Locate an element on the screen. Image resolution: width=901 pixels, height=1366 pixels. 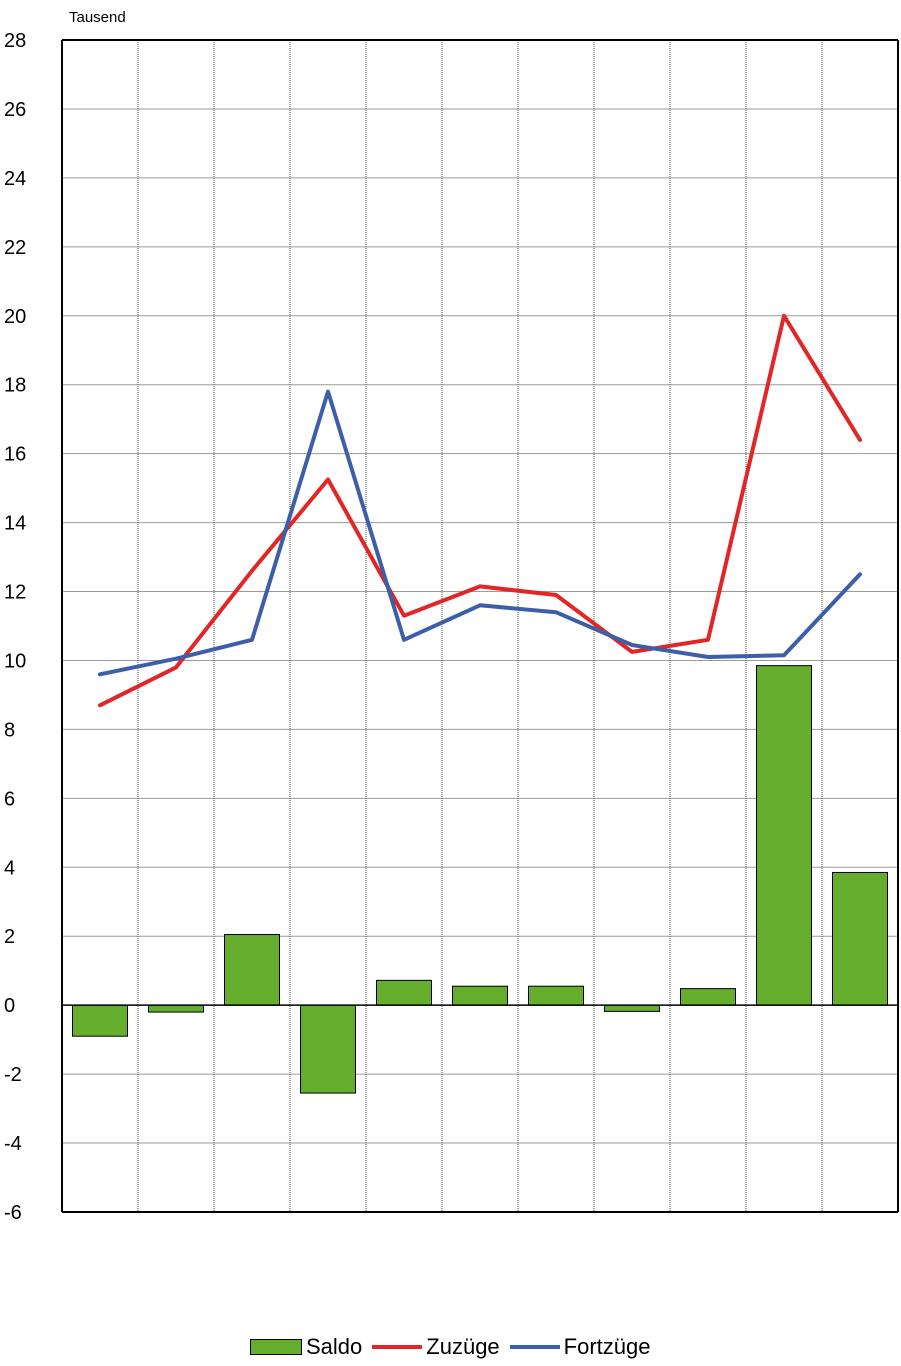
y-tick-label-24: 24 is located at coordinates (15, 179).